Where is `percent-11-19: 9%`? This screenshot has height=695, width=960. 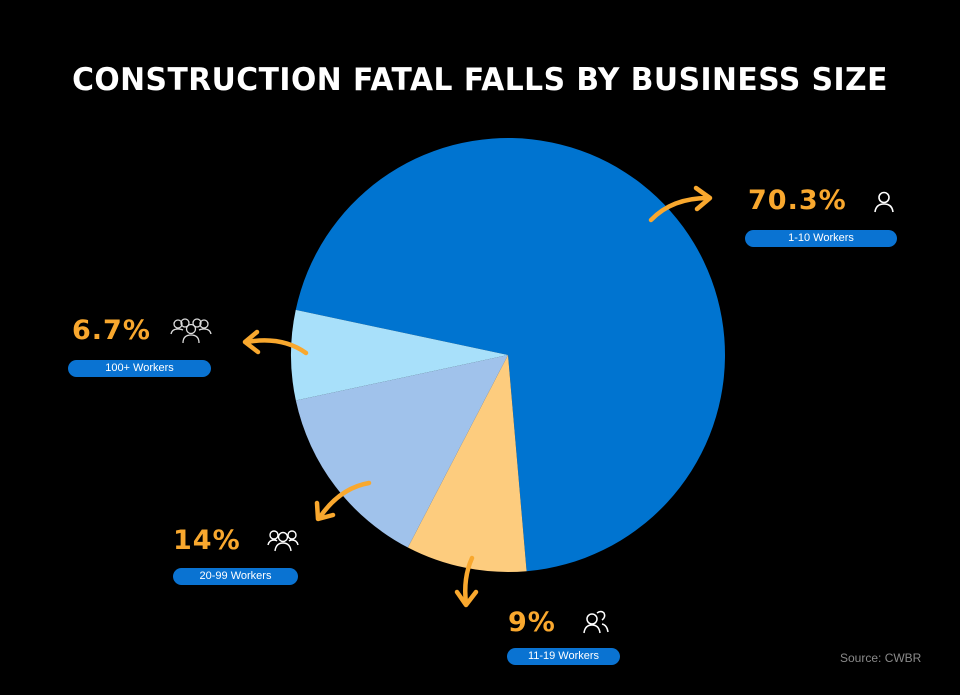
percent-11-19: 9% is located at coordinates (532, 622).